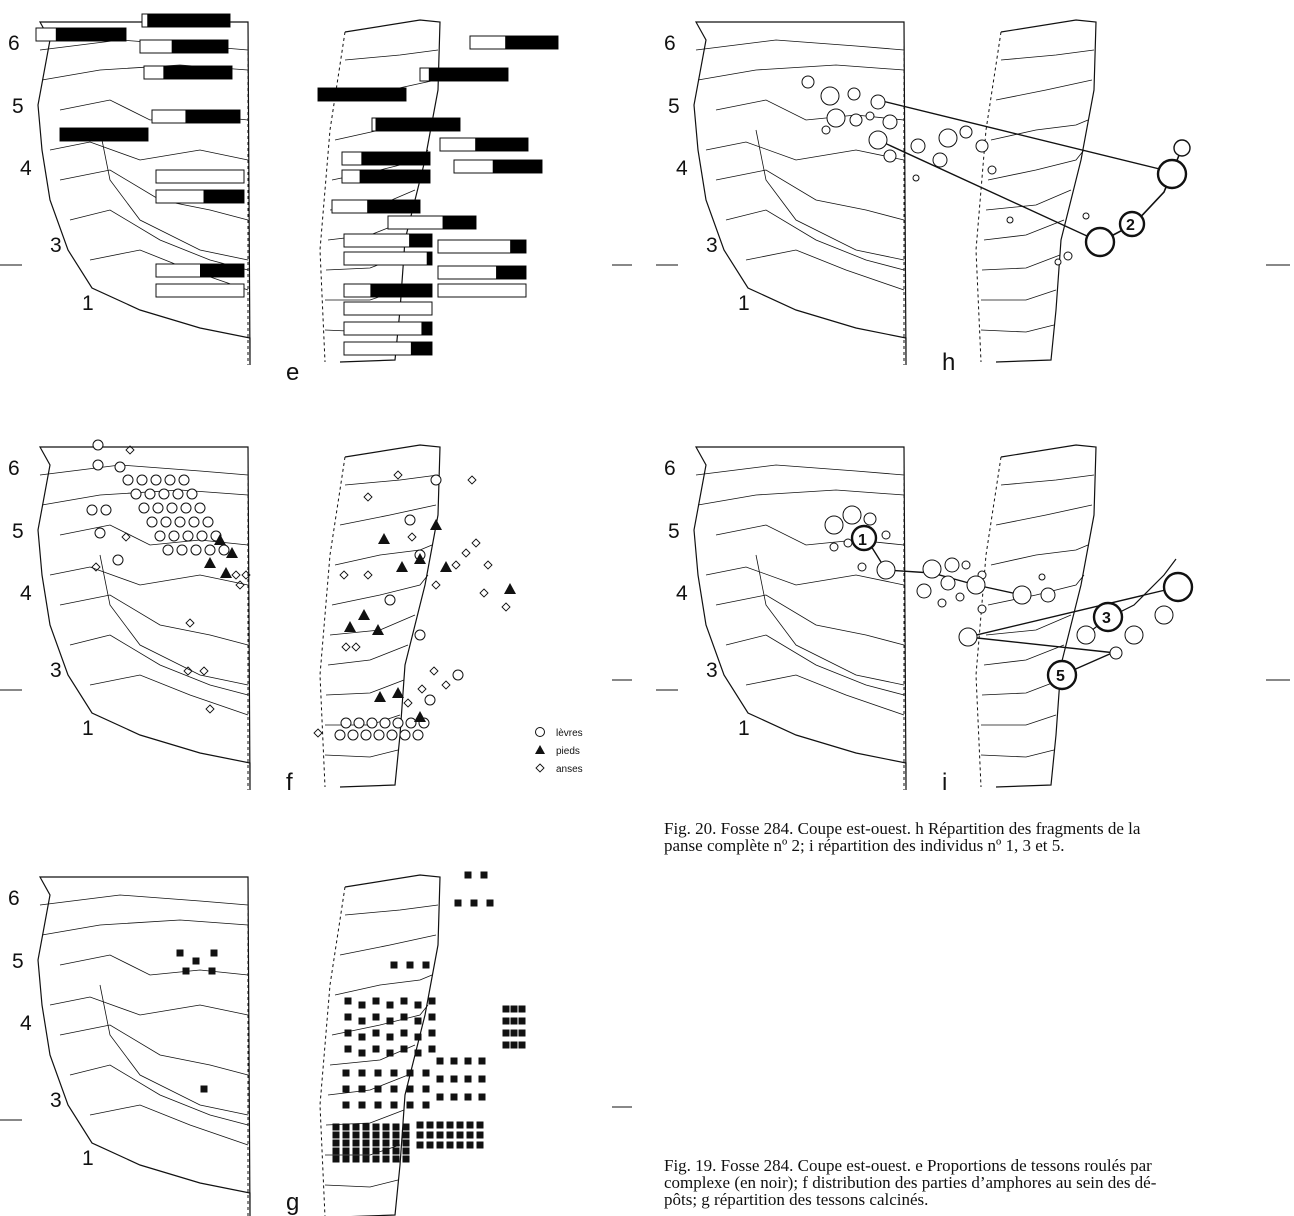 The image size is (1294, 1216). Describe the element at coordinates (540, 768) in the screenshot. I see `legend-symbol-anses` at that location.